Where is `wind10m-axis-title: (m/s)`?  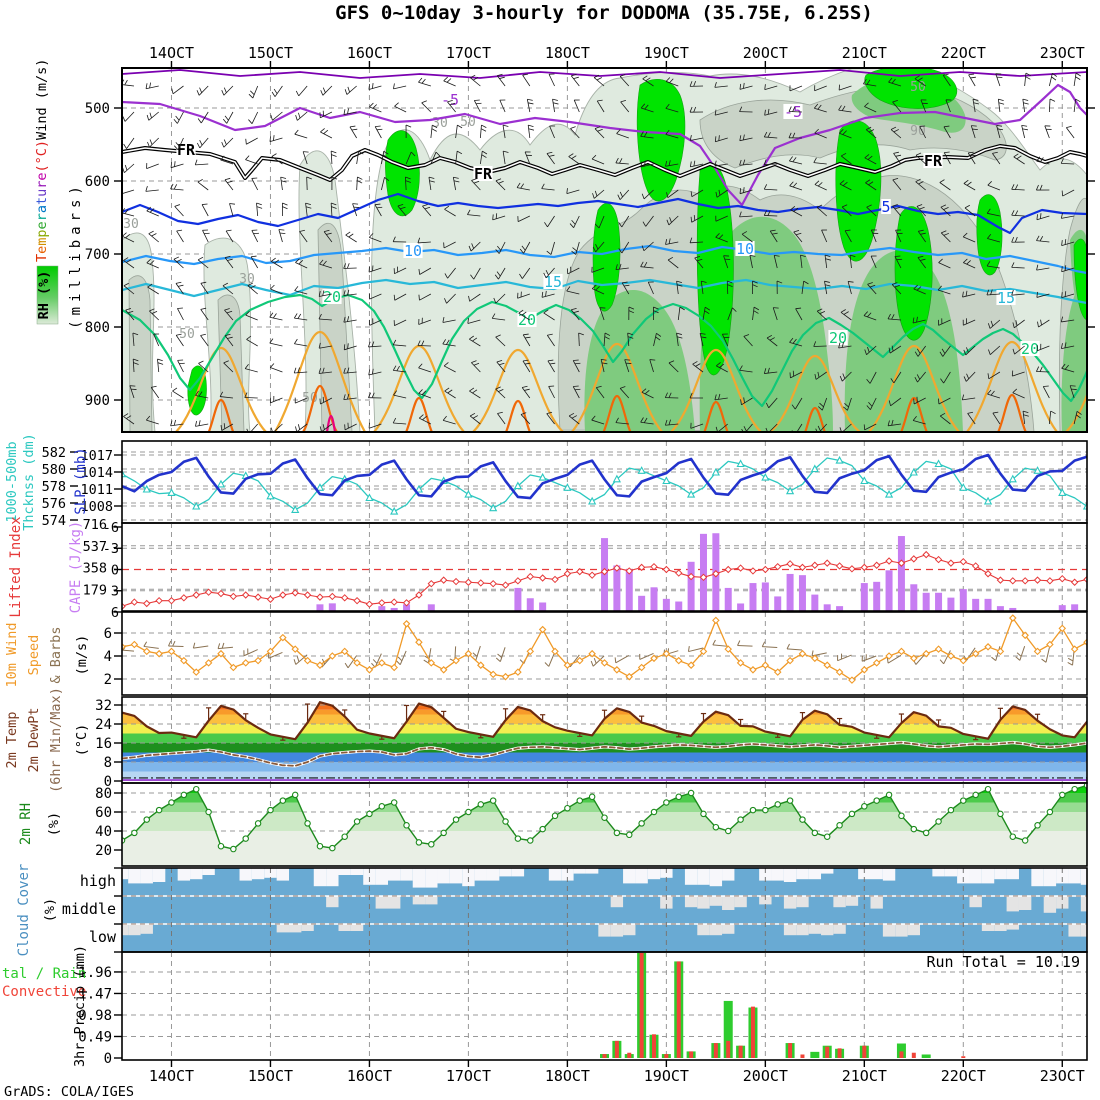
wind10m-axis-title: (m/s) is located at coordinates (82, 655).